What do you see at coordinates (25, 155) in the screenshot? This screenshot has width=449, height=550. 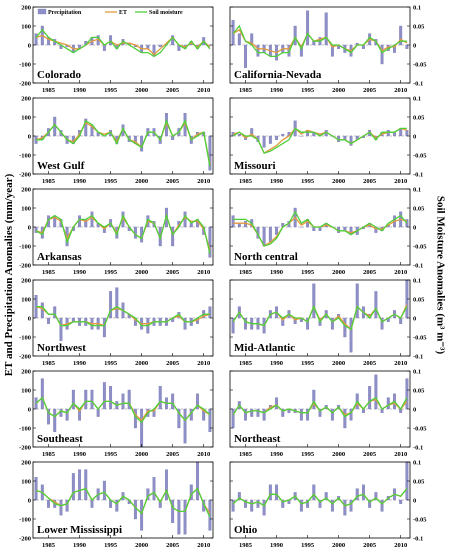 I see `y-tick-label: -100` at bounding box center [25, 155].